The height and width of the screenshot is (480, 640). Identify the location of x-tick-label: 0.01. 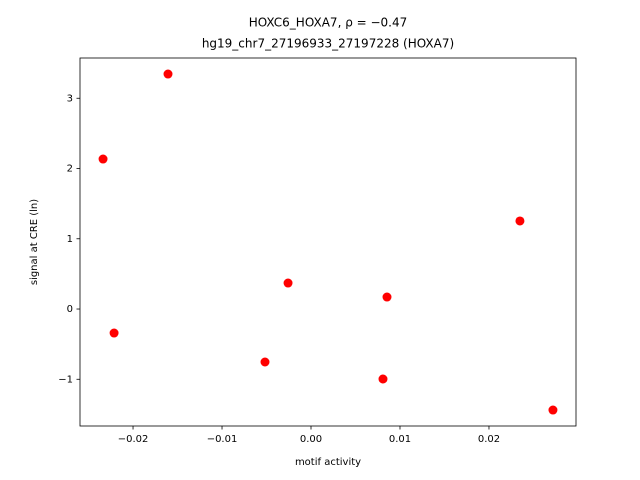
(400, 439).